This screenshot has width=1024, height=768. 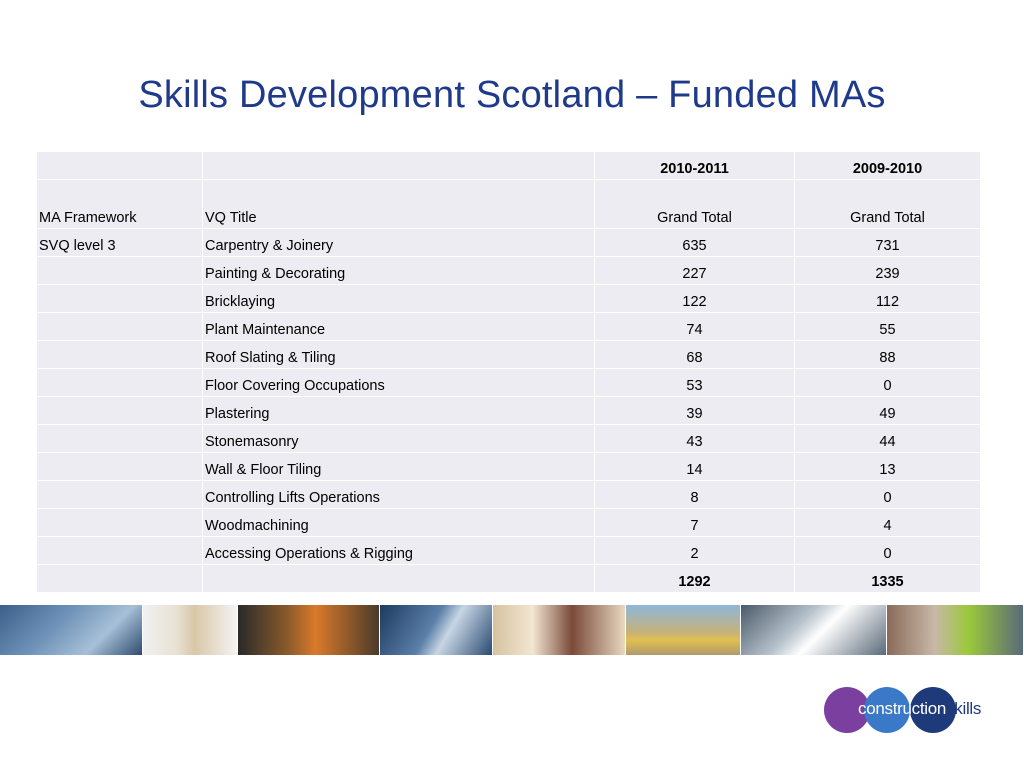 I want to click on table-row: Woodmachining 7 4, so click(x=508, y=522).